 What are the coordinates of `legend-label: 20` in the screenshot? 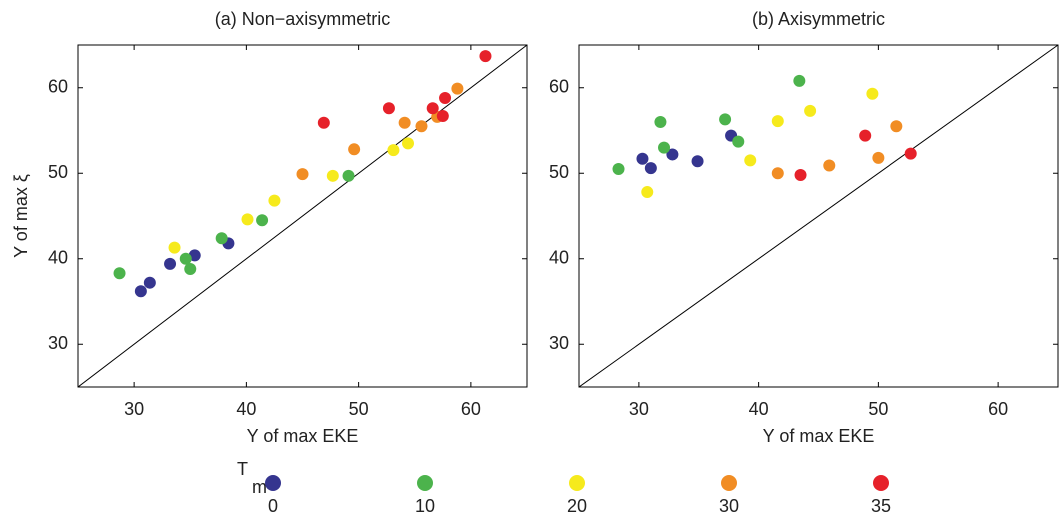 It's located at (577, 506).